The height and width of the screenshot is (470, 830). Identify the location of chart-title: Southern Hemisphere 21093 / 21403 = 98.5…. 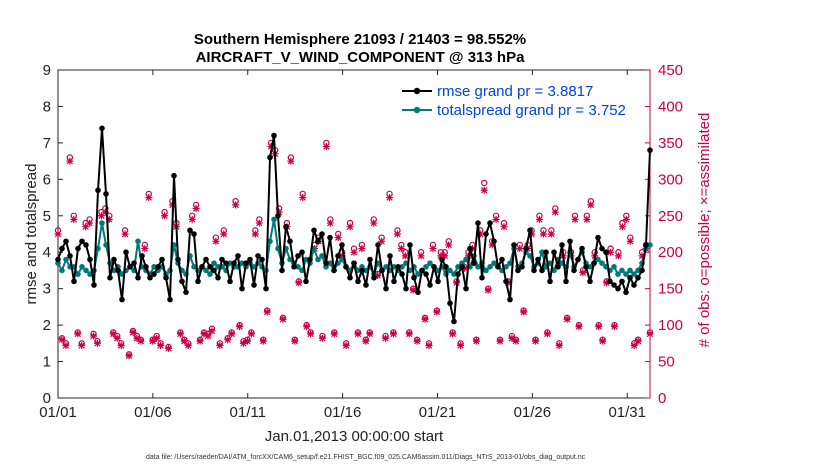
(360, 39).